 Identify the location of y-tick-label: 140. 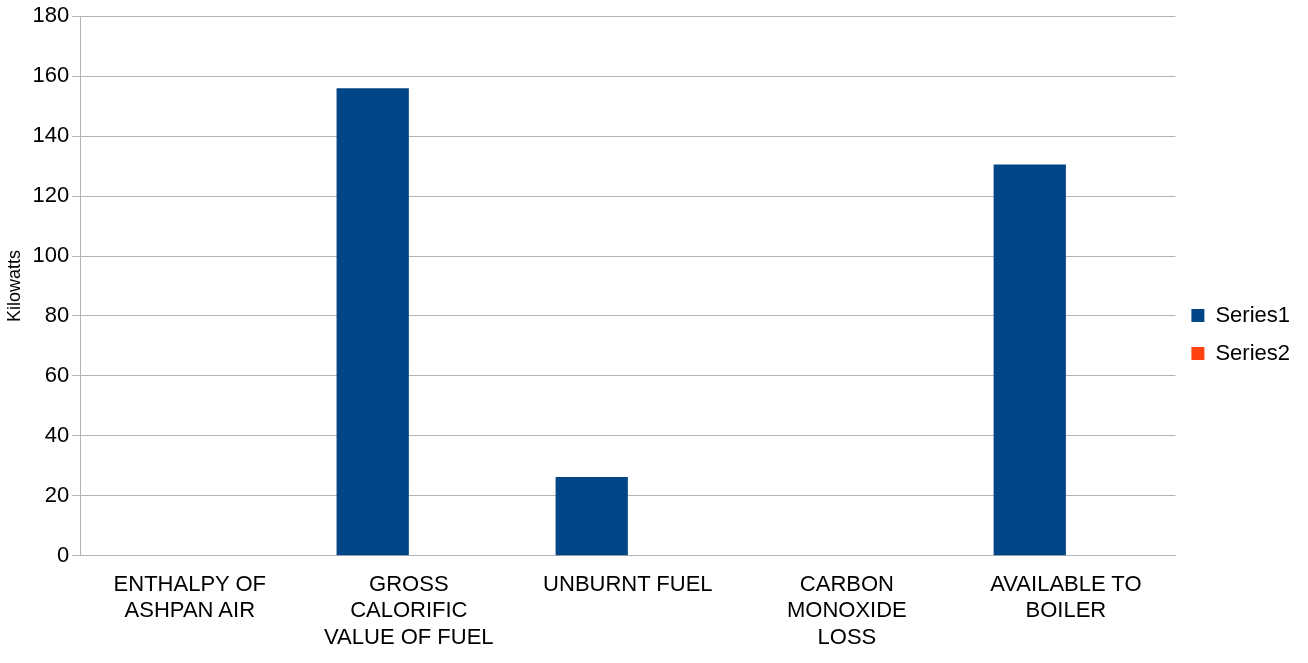
(51, 135).